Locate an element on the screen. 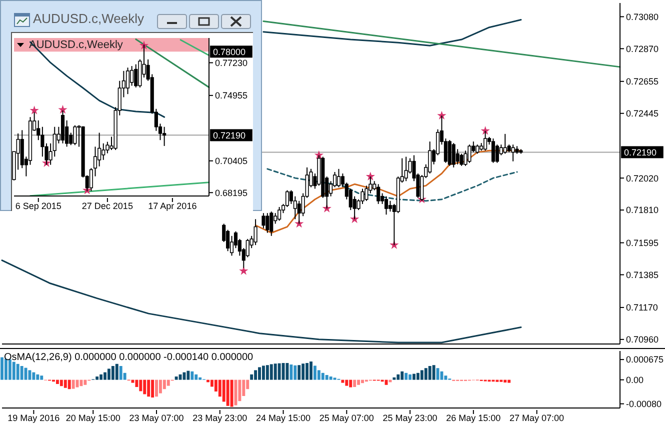 This screenshot has width=665, height=425. line-series is located at coordinates (392, 32).